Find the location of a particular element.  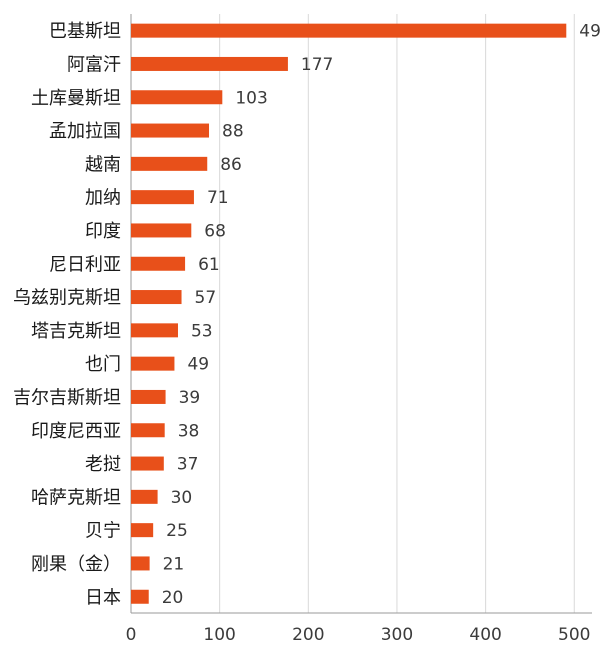

value-label-7: 68 is located at coordinates (215, 231).